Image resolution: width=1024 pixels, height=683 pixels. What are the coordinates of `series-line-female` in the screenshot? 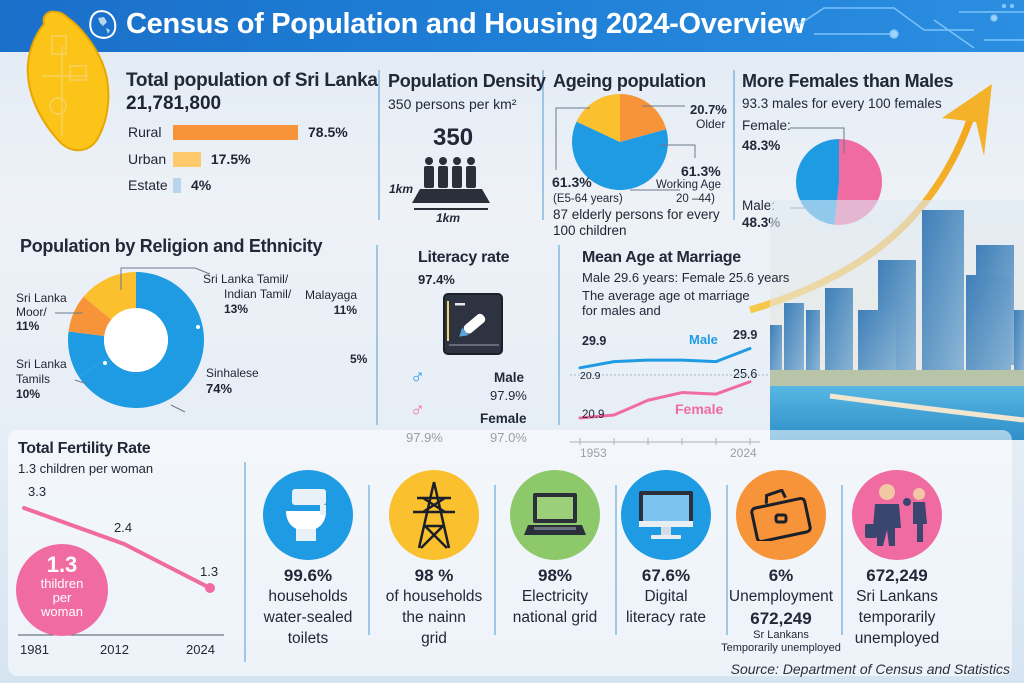 It's located at (665, 400).